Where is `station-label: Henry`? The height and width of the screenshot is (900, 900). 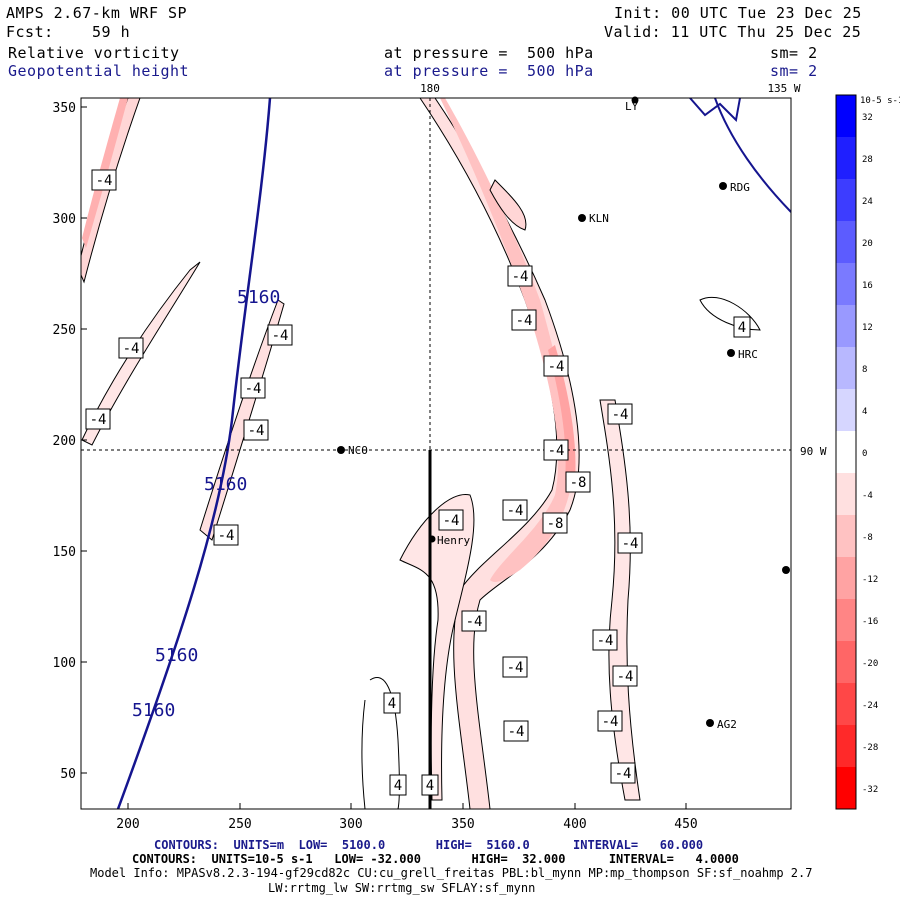 station-label: Henry is located at coordinates (453, 540).